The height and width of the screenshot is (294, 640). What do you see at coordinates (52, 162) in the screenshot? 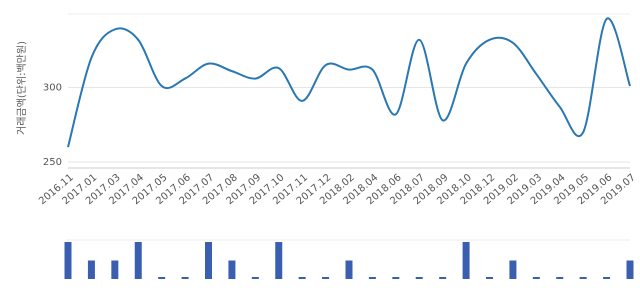
I see `y-tick-label: 250` at bounding box center [52, 162].